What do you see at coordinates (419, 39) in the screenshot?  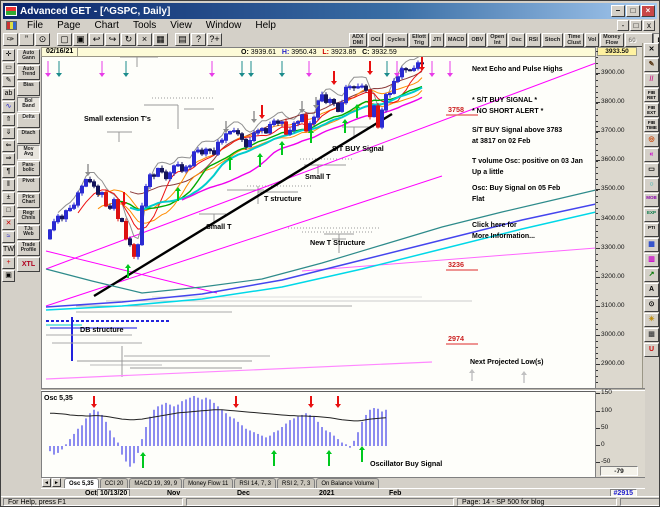 I see `study-button-ellott-trig: Ellott Trig` at bounding box center [419, 39].